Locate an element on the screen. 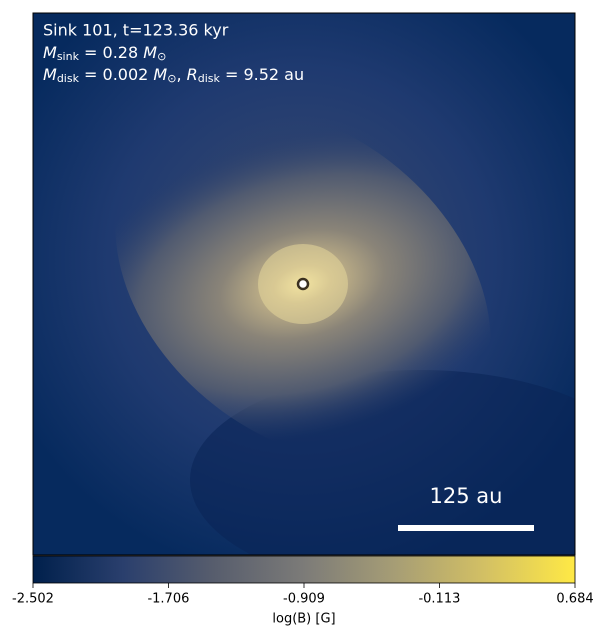  sink-marker is located at coordinates (303, 284).